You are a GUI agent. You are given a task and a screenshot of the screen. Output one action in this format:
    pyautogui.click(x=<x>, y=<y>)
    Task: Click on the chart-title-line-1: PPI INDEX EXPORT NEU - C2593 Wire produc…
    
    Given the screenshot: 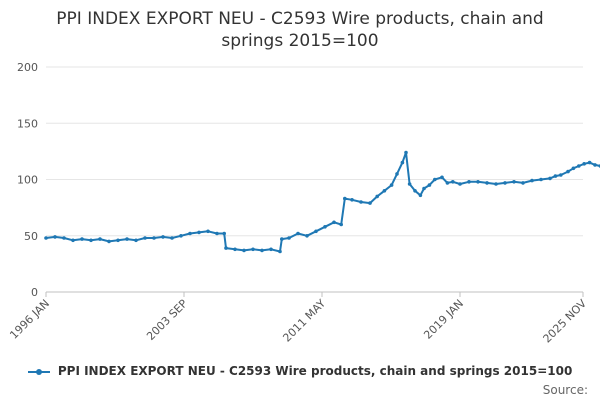 What is the action you would take?
    pyautogui.click(x=300, y=19)
    